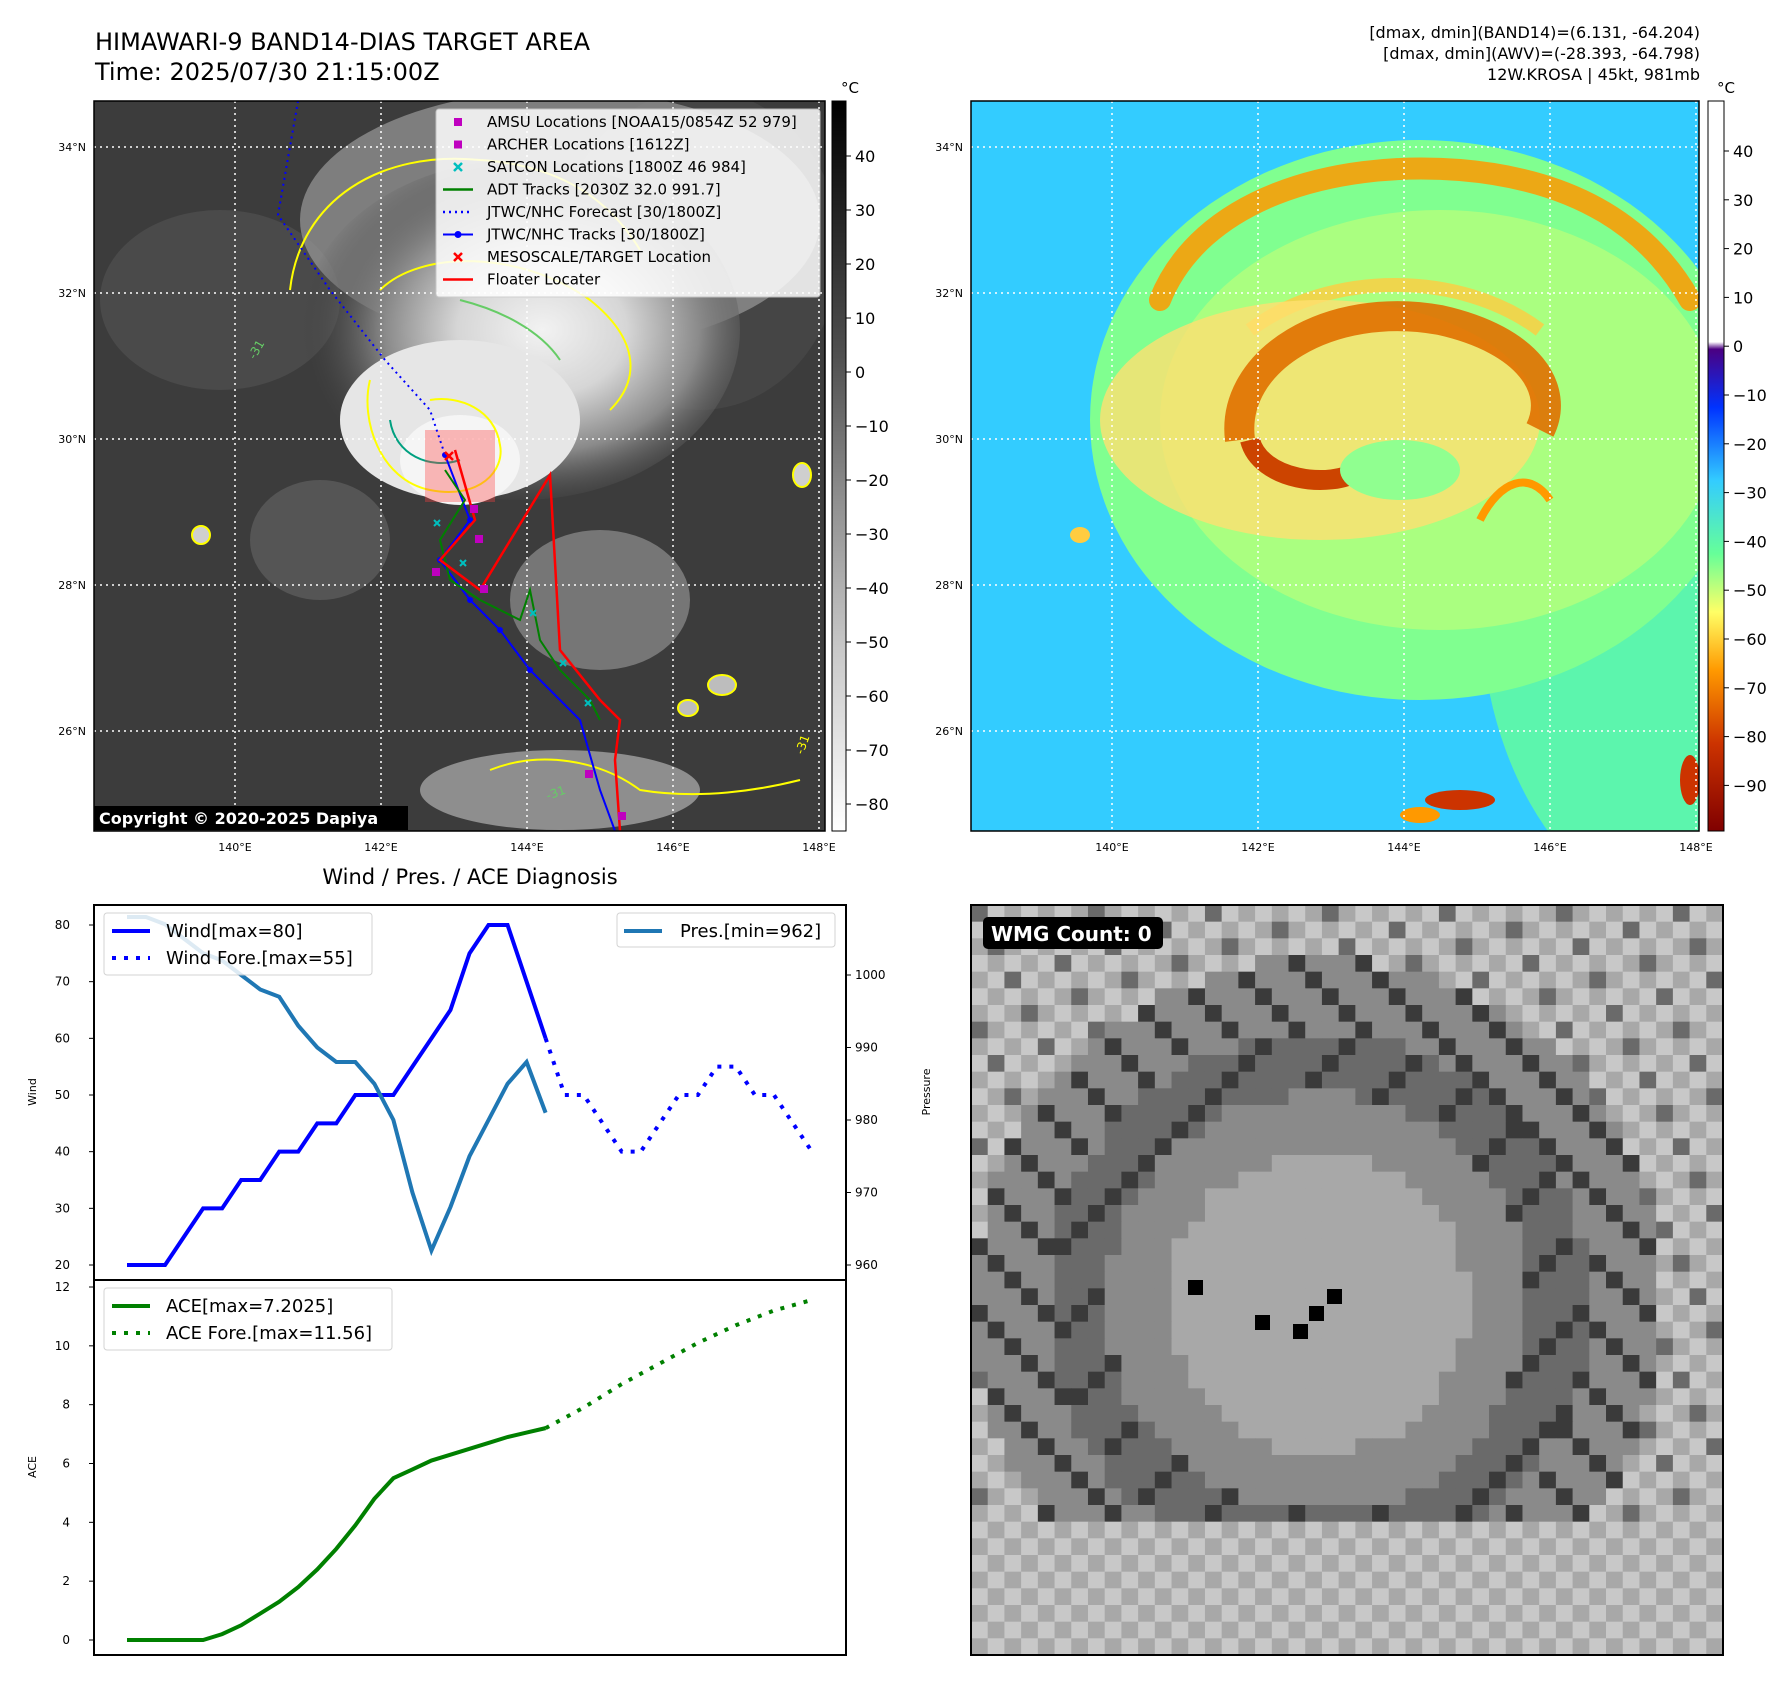  I want to click on legend-entry: Floater Locater, so click(522, 280).